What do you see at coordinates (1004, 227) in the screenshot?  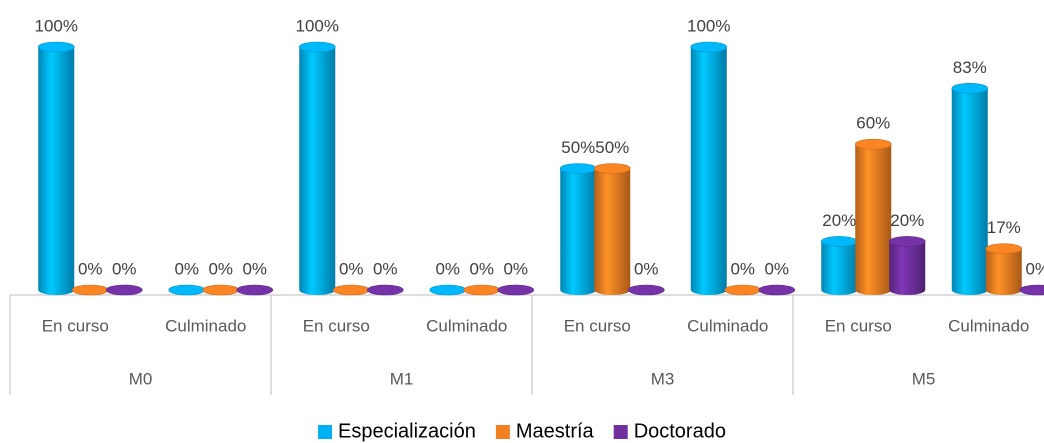 I see `data-label: 17%` at bounding box center [1004, 227].